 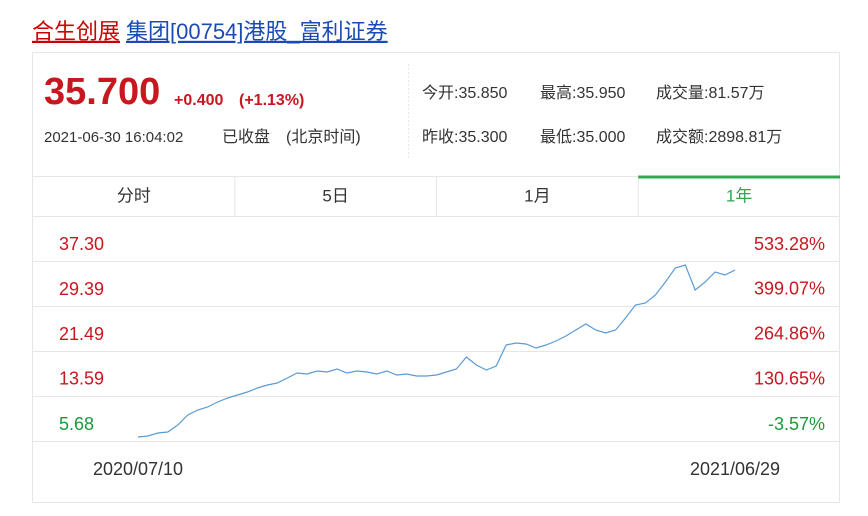 I want to click on stat: 成交额:2898.81万, so click(x=719, y=137).